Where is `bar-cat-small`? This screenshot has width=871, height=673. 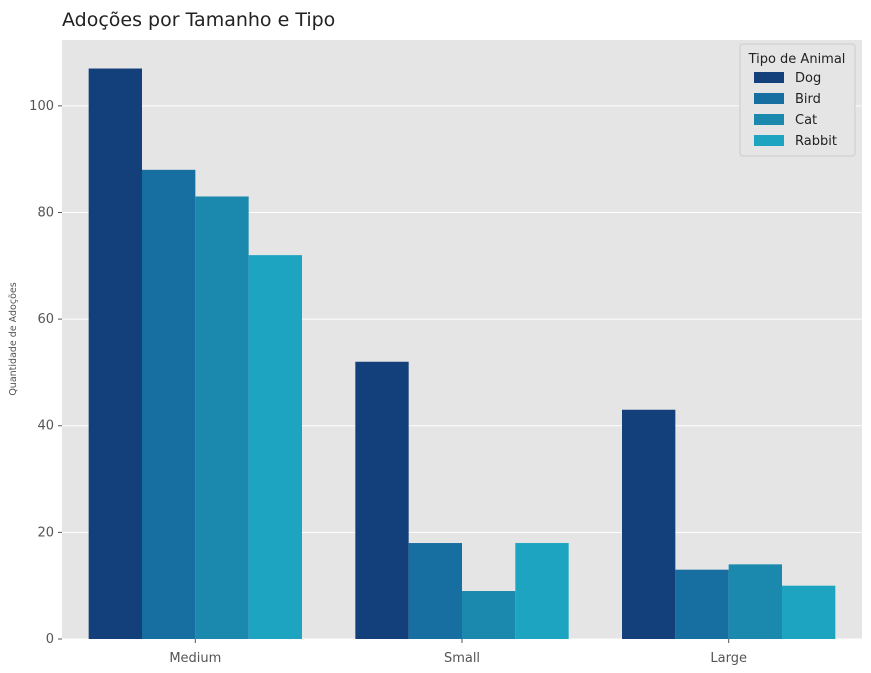 bar-cat-small is located at coordinates (489, 615).